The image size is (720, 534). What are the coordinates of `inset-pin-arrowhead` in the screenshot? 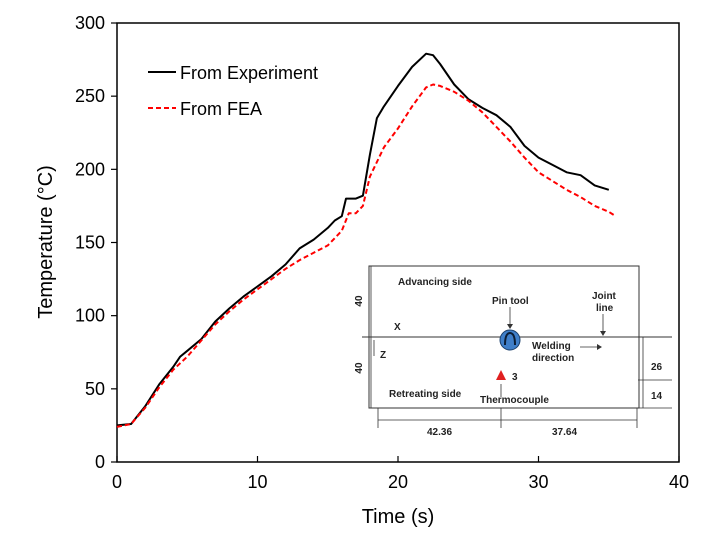 It's located at (510, 326).